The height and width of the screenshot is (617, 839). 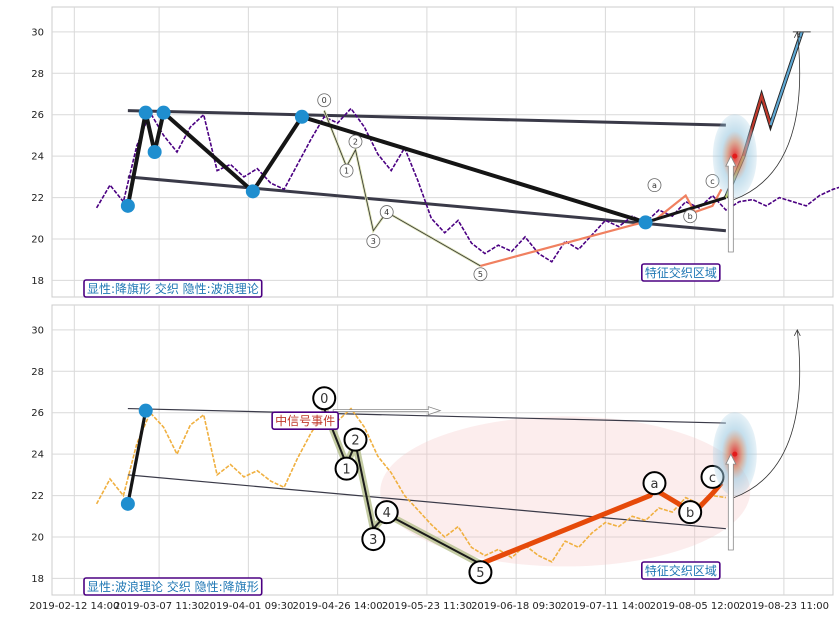 I want to click on signal-arrow, so click(x=387, y=411).